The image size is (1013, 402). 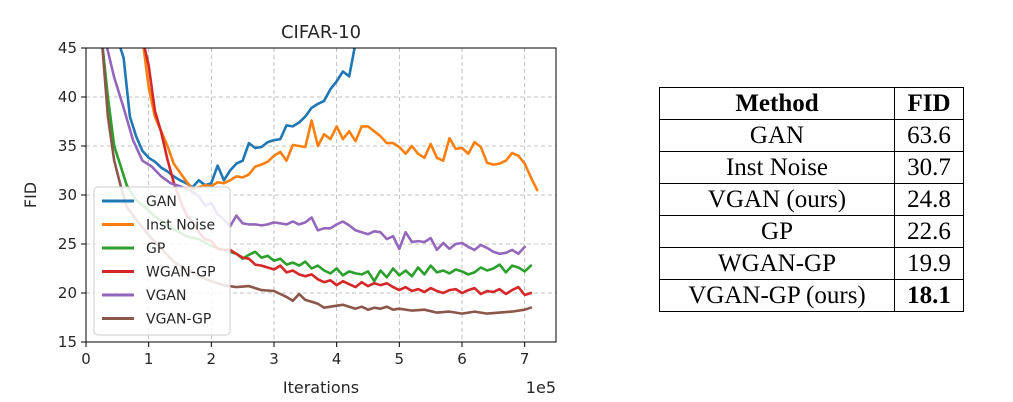 I want to click on legend: GAN Inst Noise GP WGAN-GP VGAN VGAN-GP, so click(x=162, y=261).